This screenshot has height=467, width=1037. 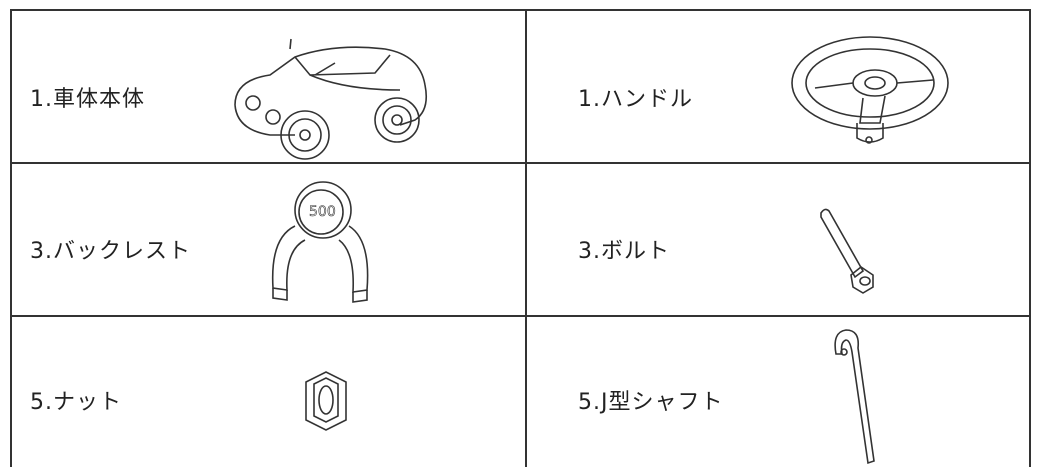 What do you see at coordinates (320, 242) in the screenshot?
I see `backrest-illustration: 500` at bounding box center [320, 242].